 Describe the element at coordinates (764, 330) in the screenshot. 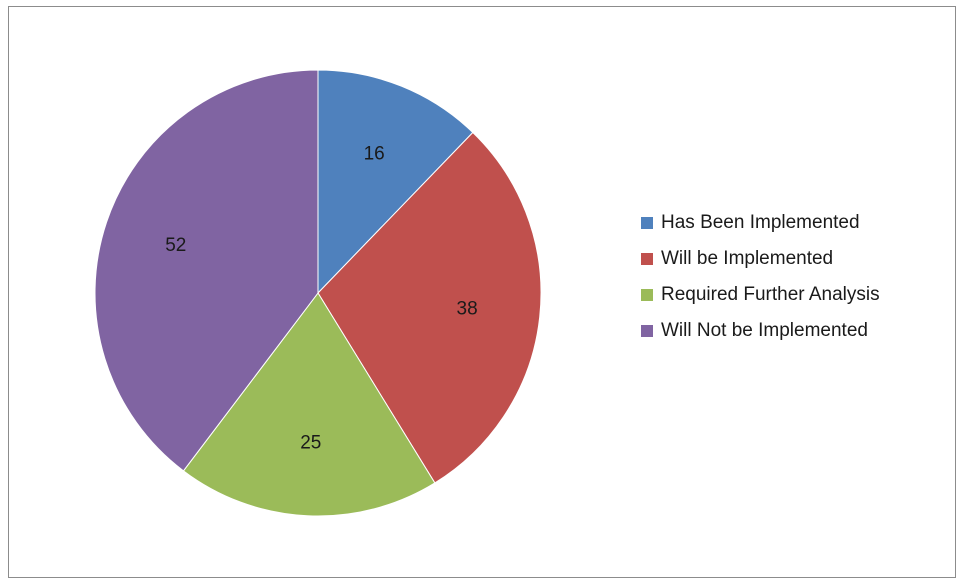

I see `legend-label: Will Not be Implemented` at that location.